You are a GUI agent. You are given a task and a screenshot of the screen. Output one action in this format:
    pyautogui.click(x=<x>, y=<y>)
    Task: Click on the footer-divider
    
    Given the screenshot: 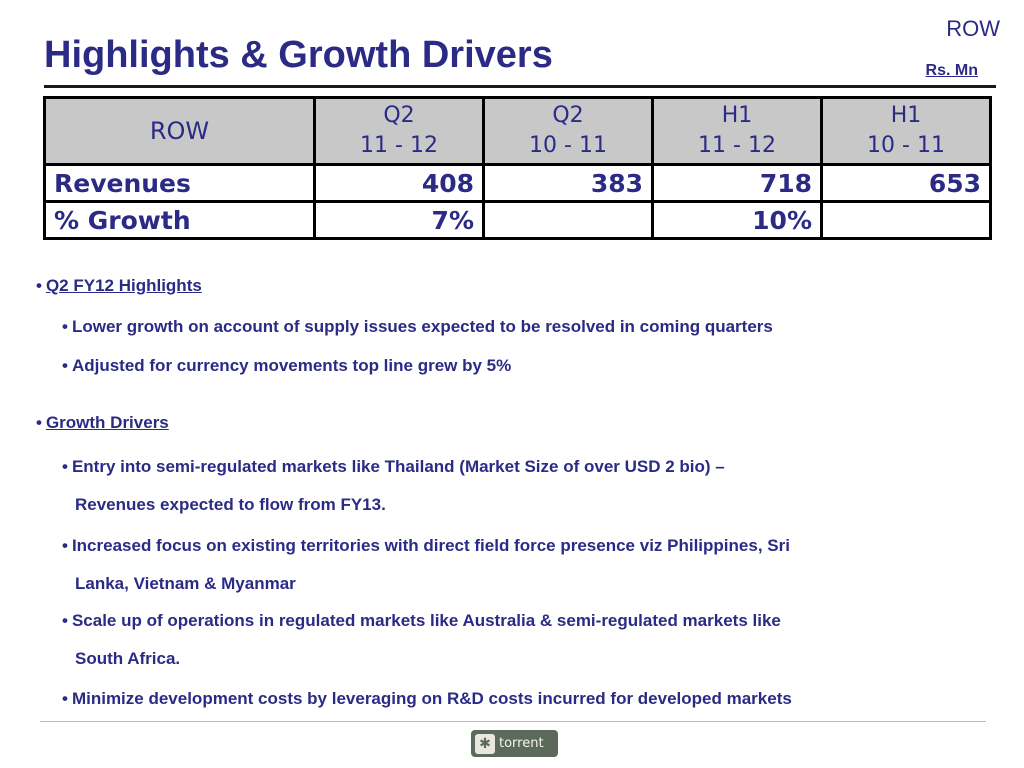 What is the action you would take?
    pyautogui.click(x=513, y=721)
    